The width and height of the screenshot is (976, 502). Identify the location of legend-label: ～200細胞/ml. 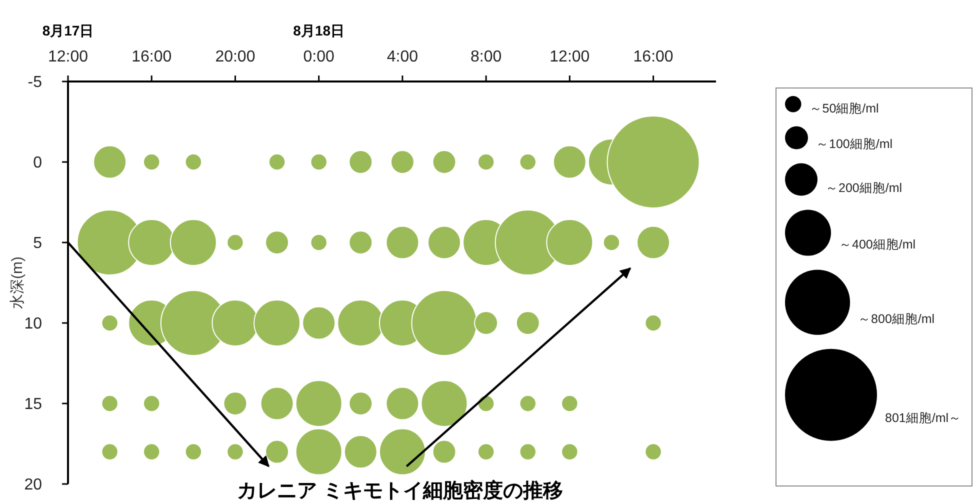
(864, 188).